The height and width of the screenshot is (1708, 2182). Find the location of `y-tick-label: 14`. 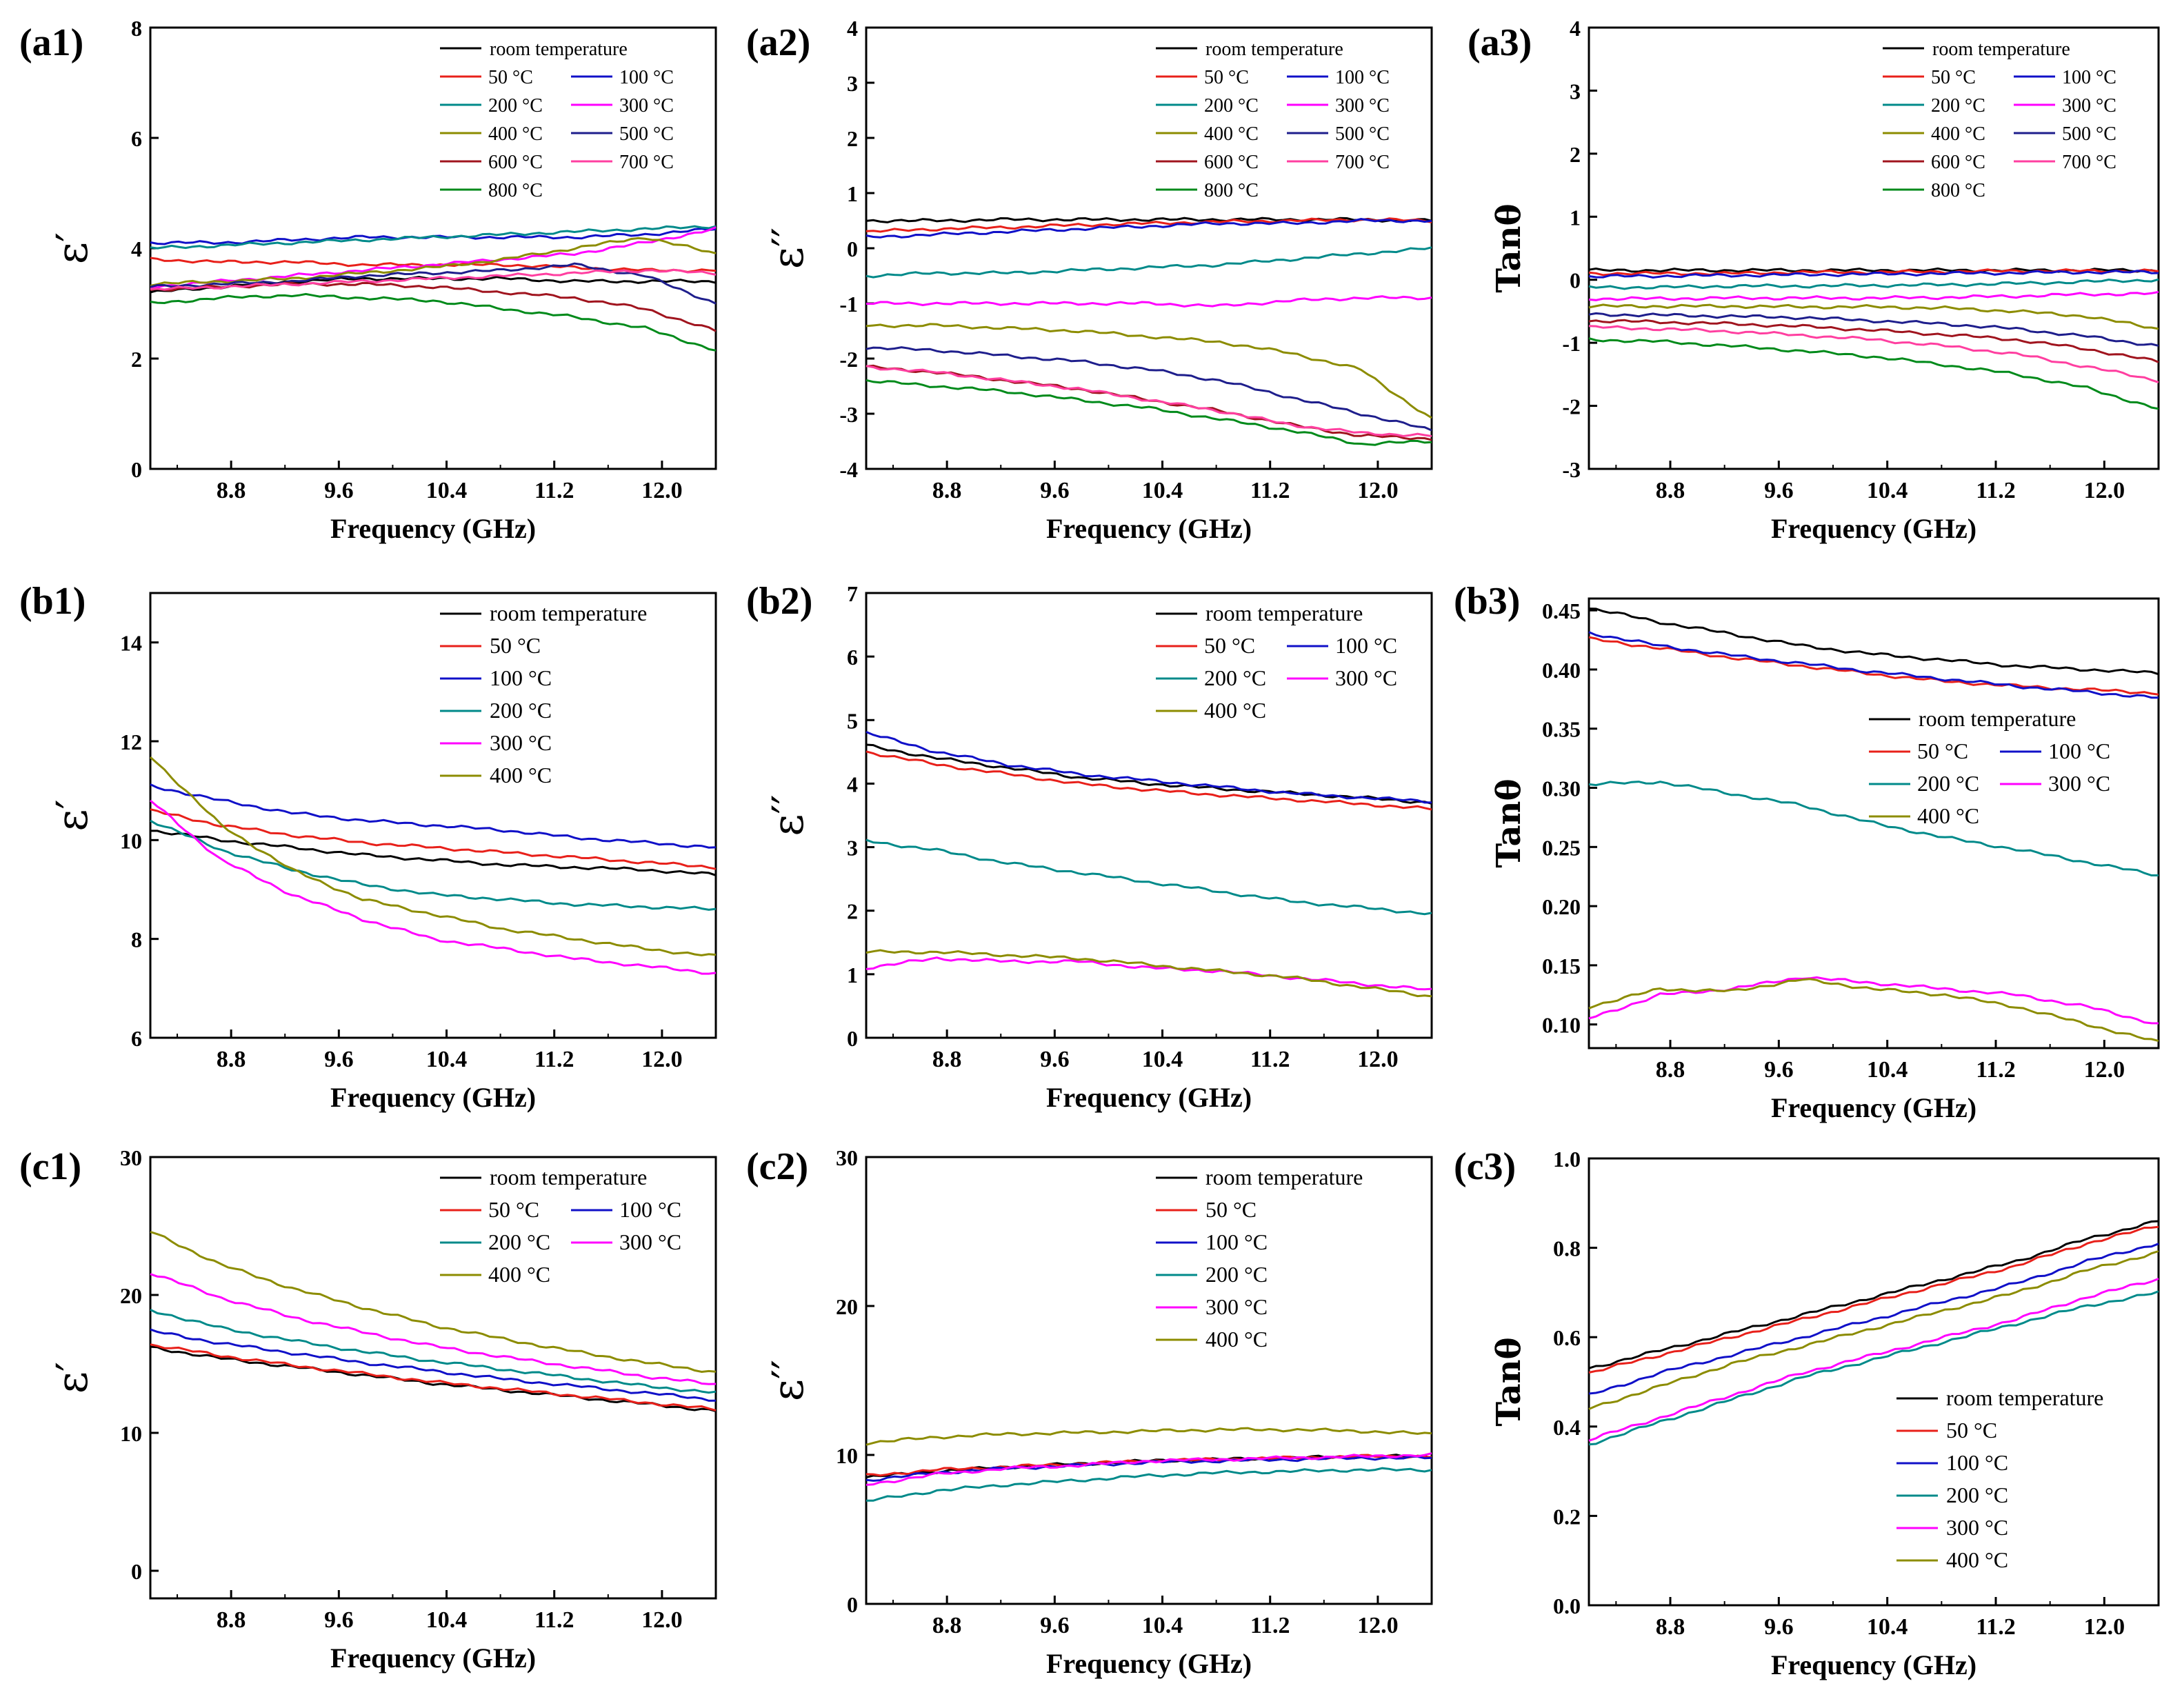

y-tick-label: 14 is located at coordinates (131, 643).